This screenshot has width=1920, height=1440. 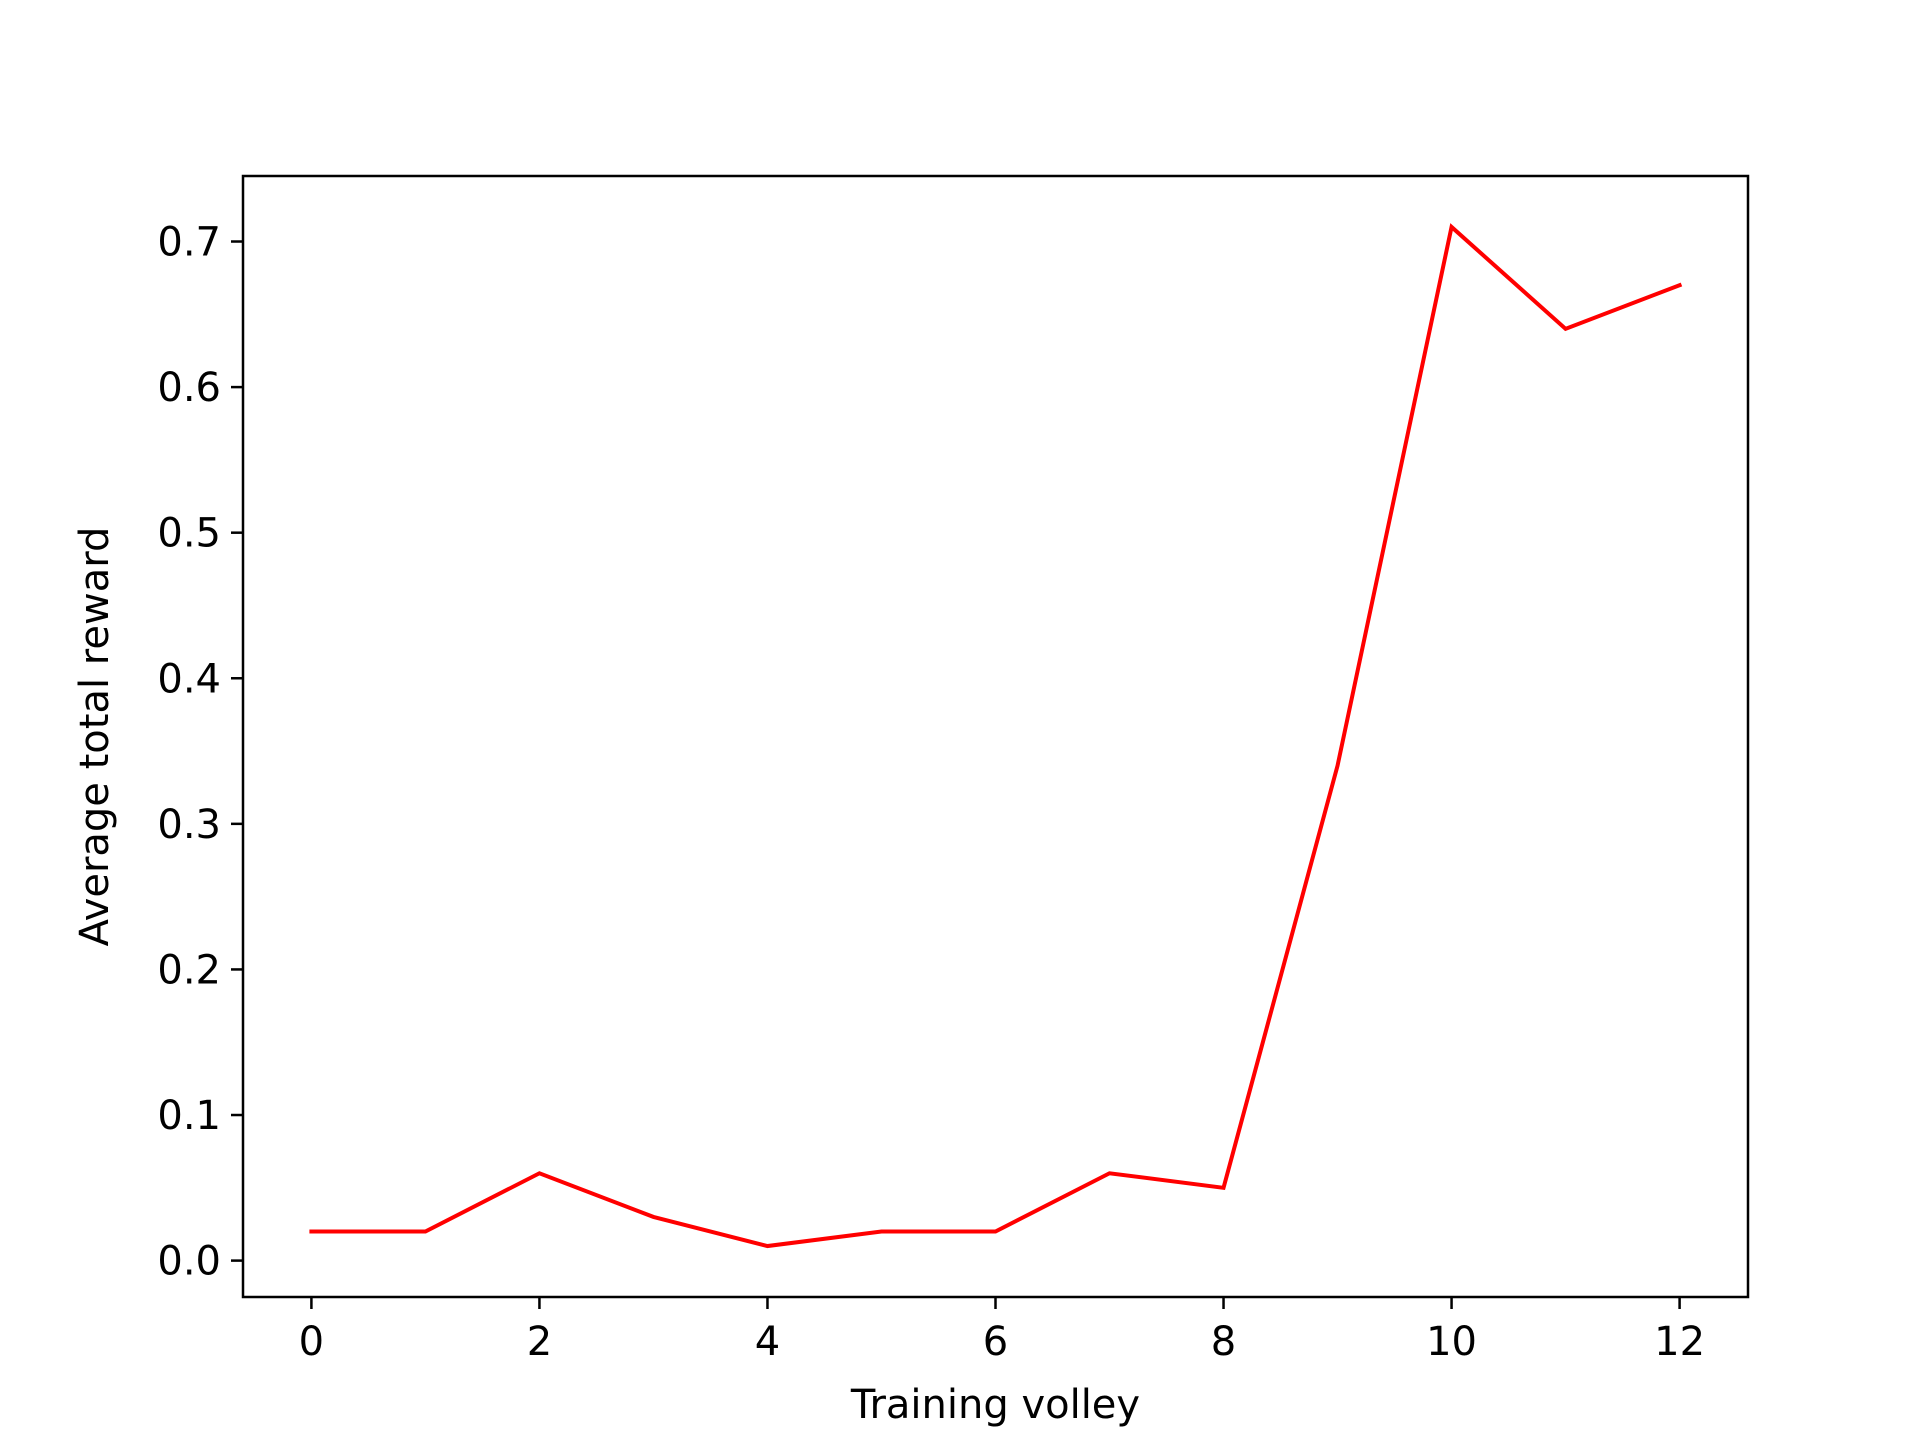 I want to click on y-tick-label: 0.1, so click(x=189, y=1116).